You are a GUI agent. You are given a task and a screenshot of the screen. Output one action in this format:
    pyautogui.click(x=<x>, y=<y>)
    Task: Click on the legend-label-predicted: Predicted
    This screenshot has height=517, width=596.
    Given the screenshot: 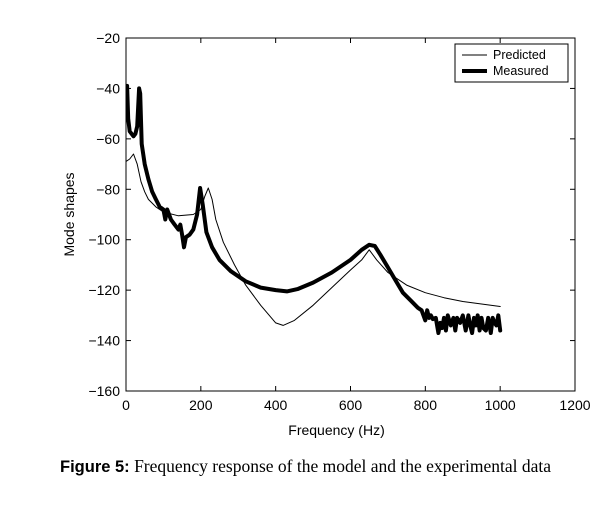 What is the action you would take?
    pyautogui.click(x=519, y=55)
    